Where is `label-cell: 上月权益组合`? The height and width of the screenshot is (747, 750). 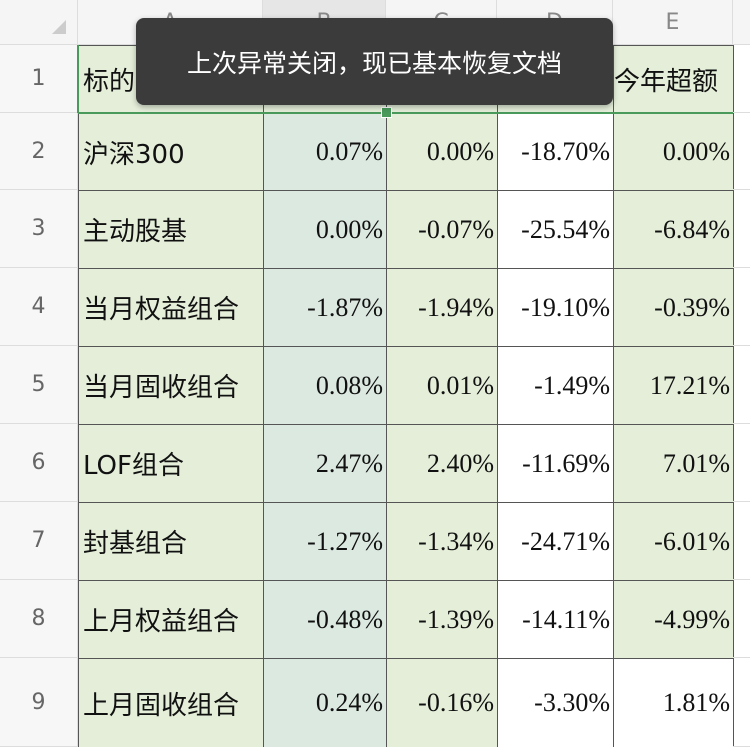
label-cell: 上月权益组合 is located at coordinates (171, 619).